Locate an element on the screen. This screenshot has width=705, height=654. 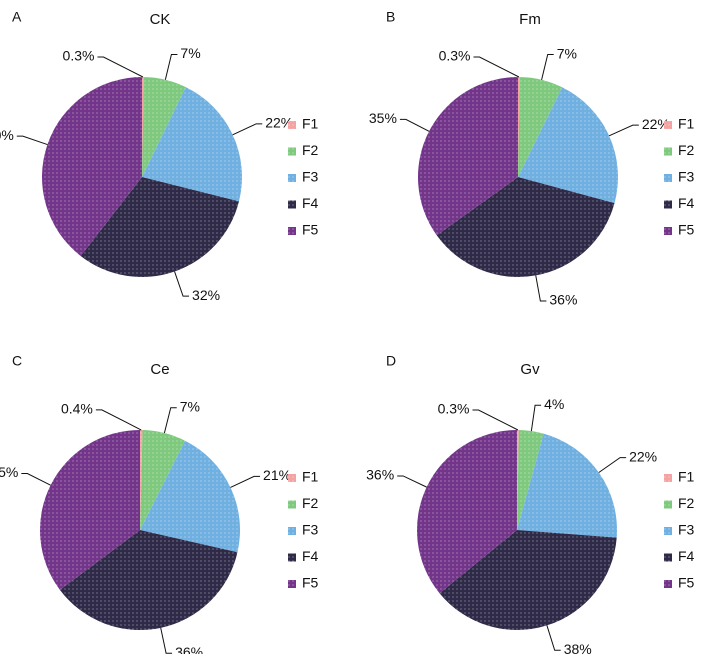
data-label: 40% is located at coordinates (7, 135).